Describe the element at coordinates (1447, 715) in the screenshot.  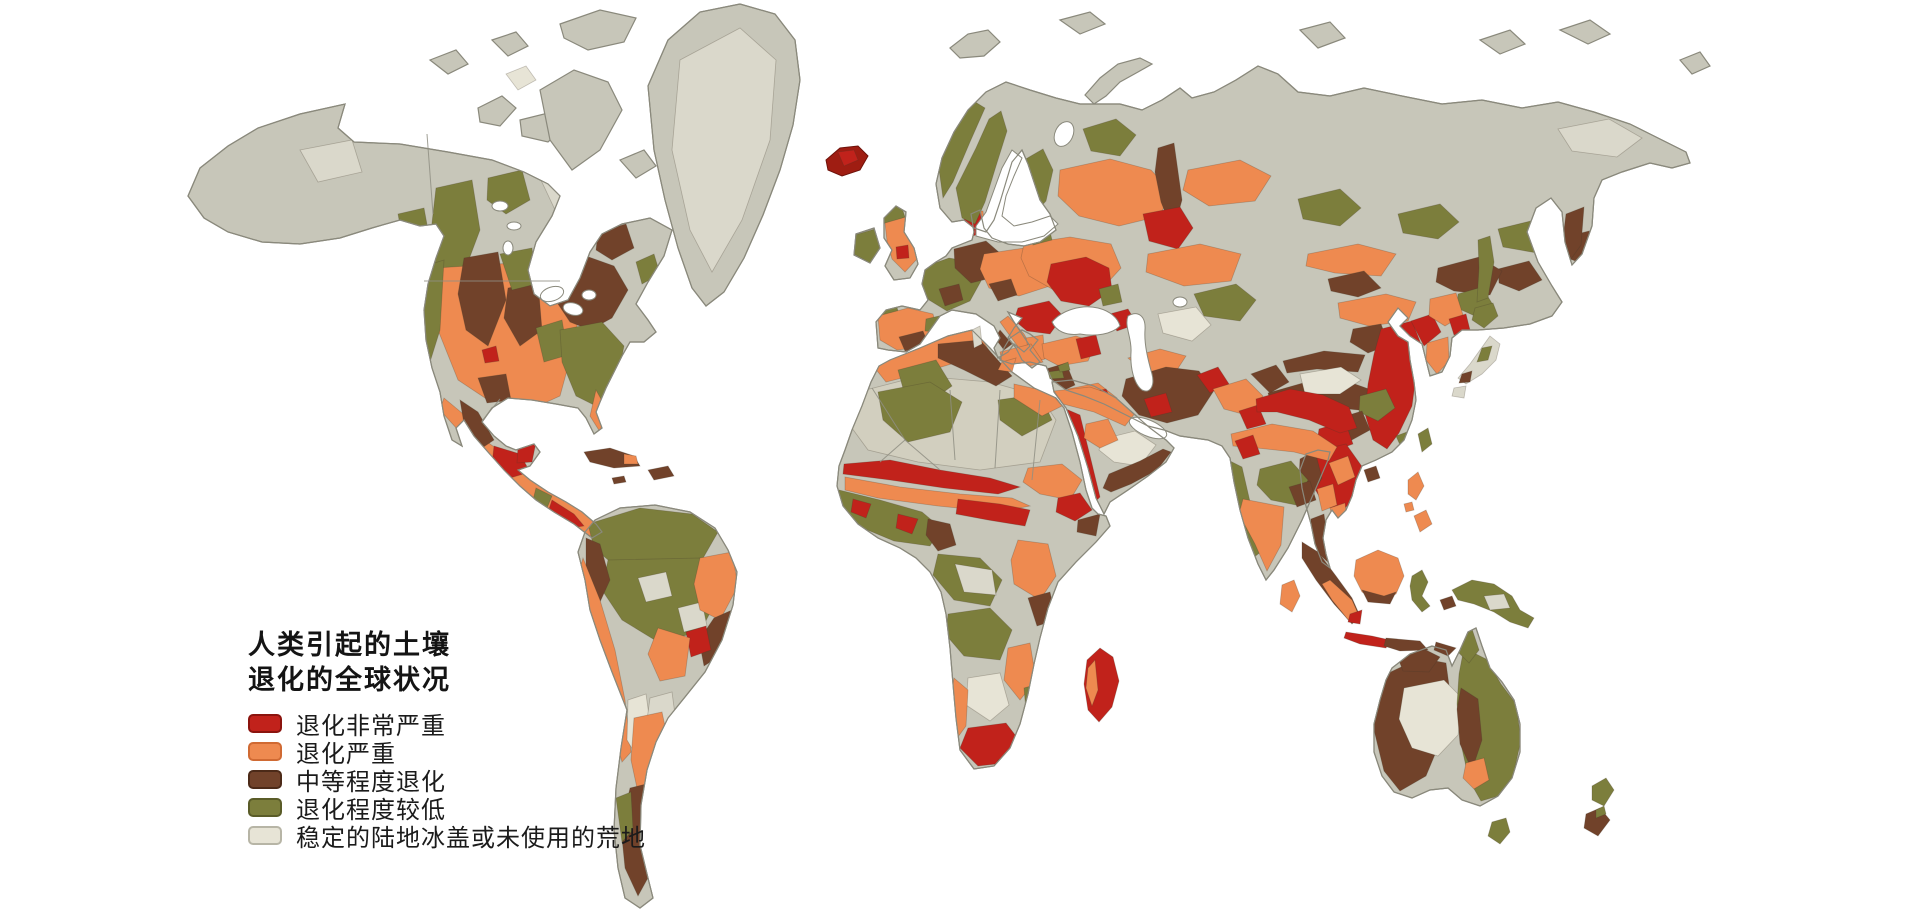
I see `continent-australia` at that location.